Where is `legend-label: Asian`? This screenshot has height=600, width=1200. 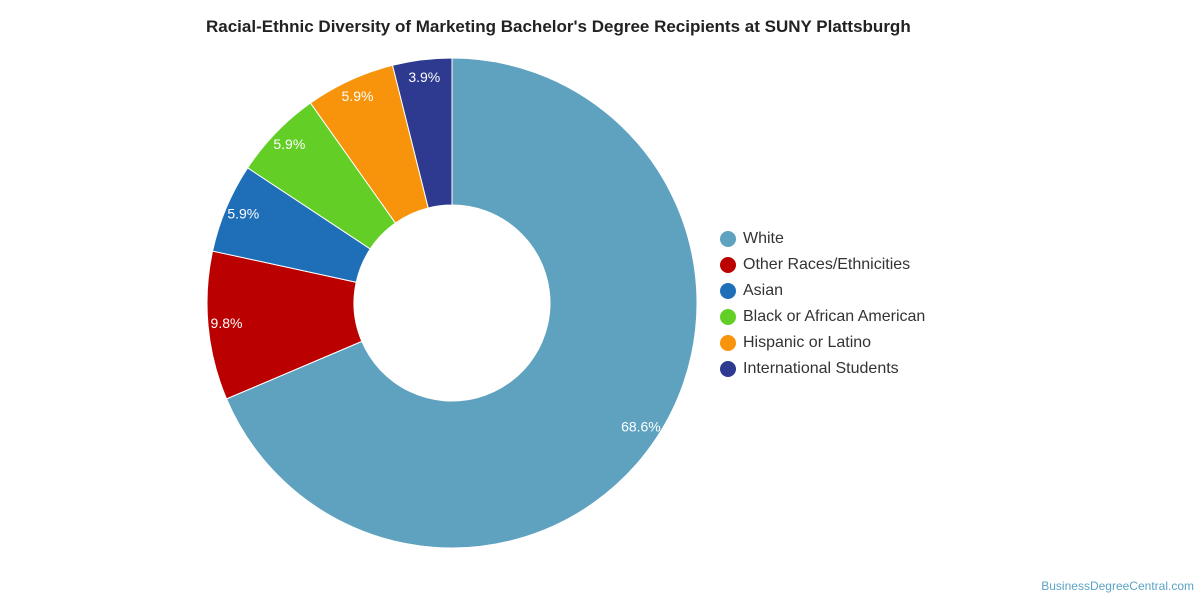 legend-label: Asian is located at coordinates (763, 290).